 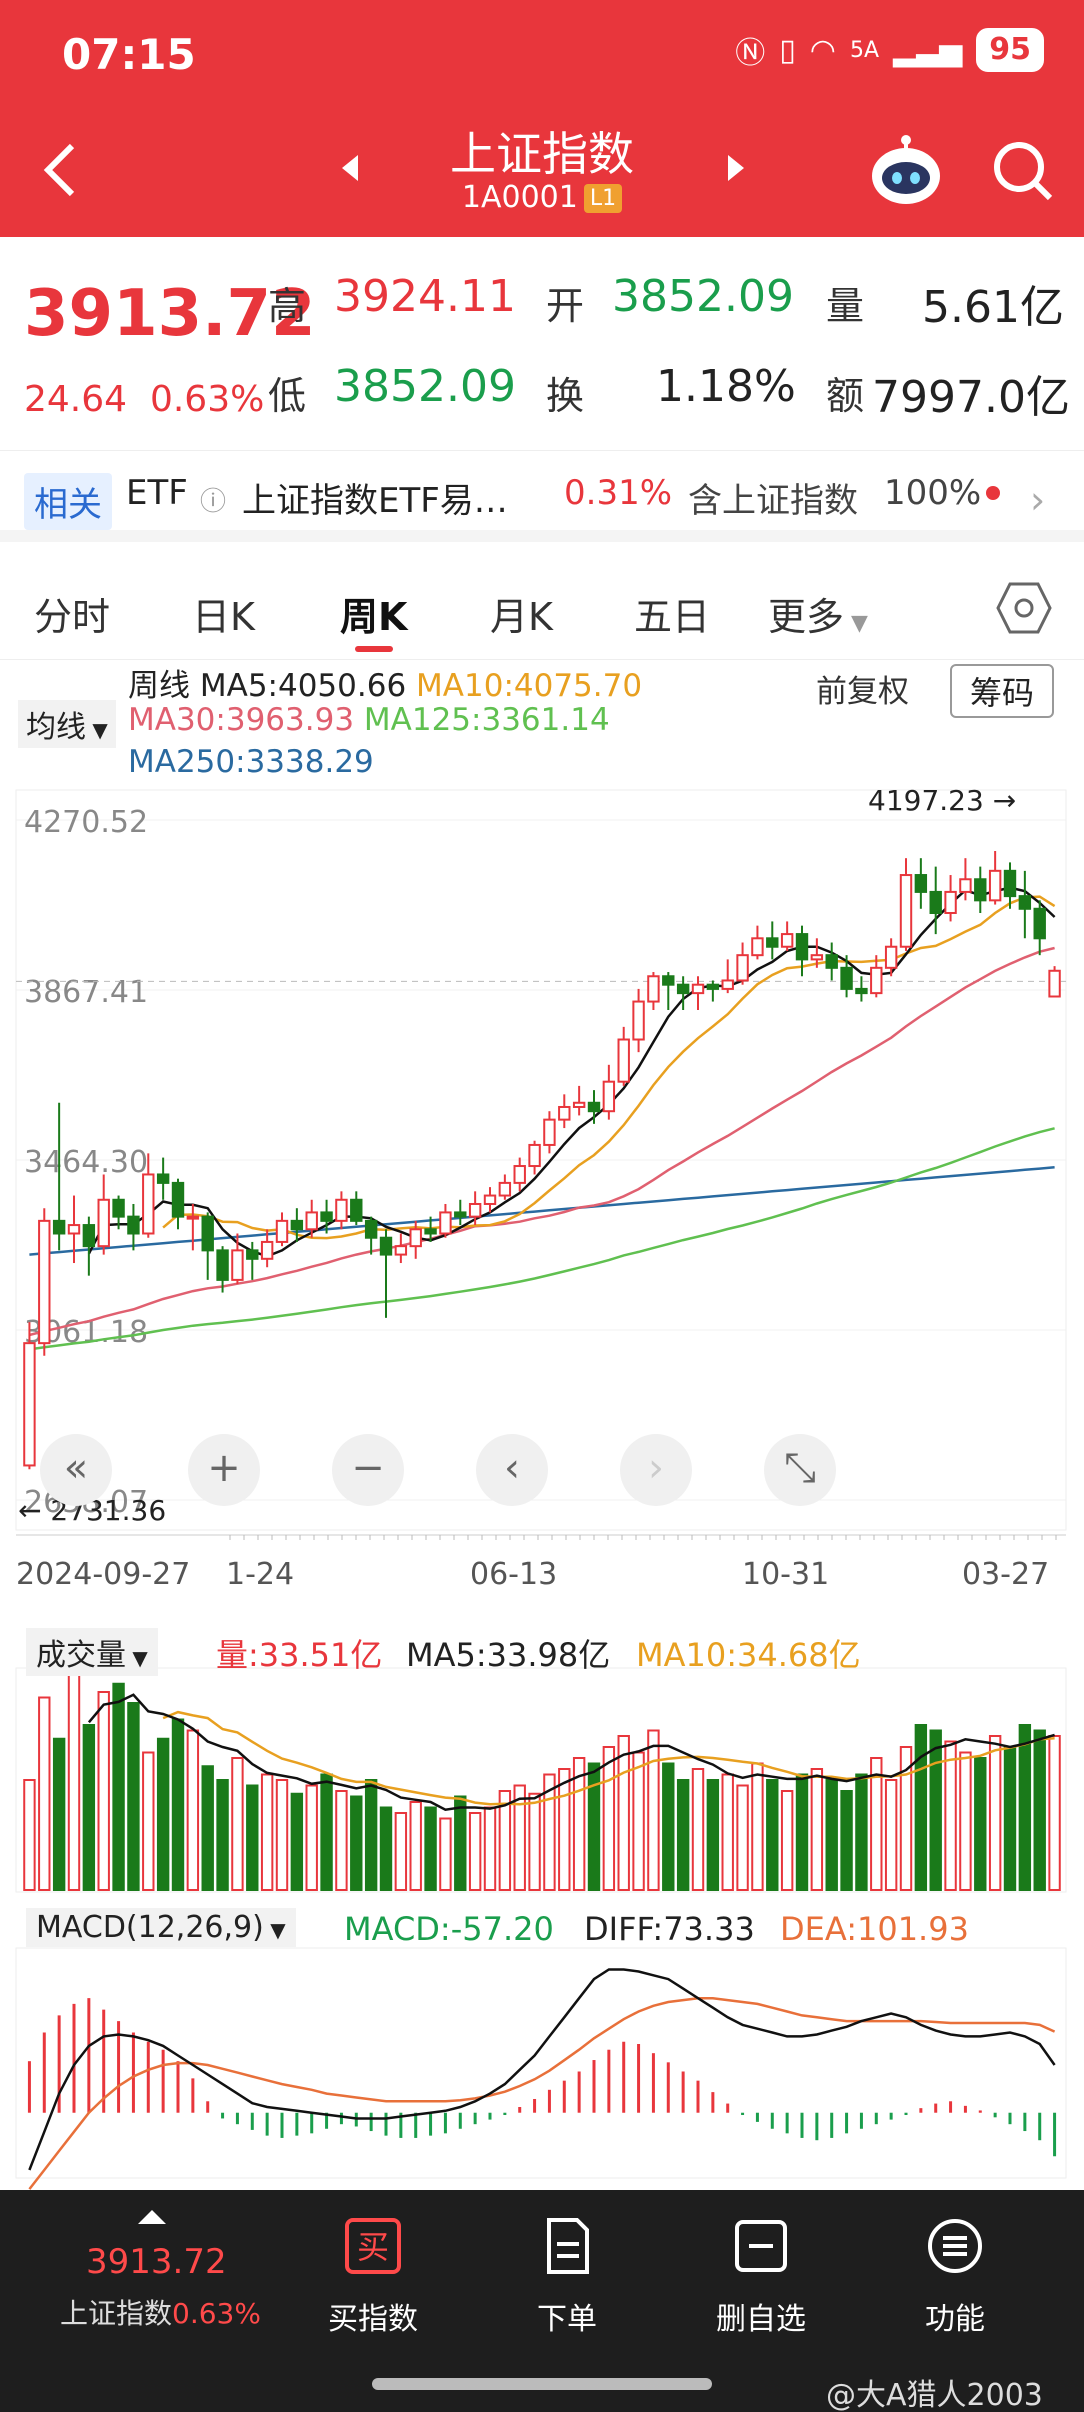 What do you see at coordinates (800, 1470) in the screenshot?
I see `fullscreen-button: ⤡` at bounding box center [800, 1470].